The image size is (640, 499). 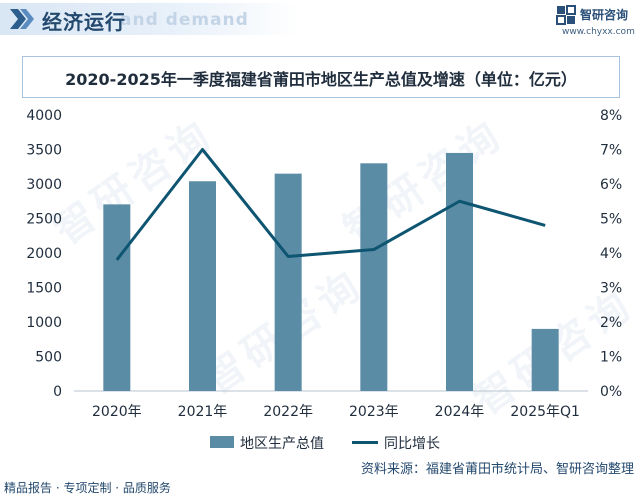 What do you see at coordinates (611, 289) in the screenshot?
I see `right-tick-label: 3%` at bounding box center [611, 289].